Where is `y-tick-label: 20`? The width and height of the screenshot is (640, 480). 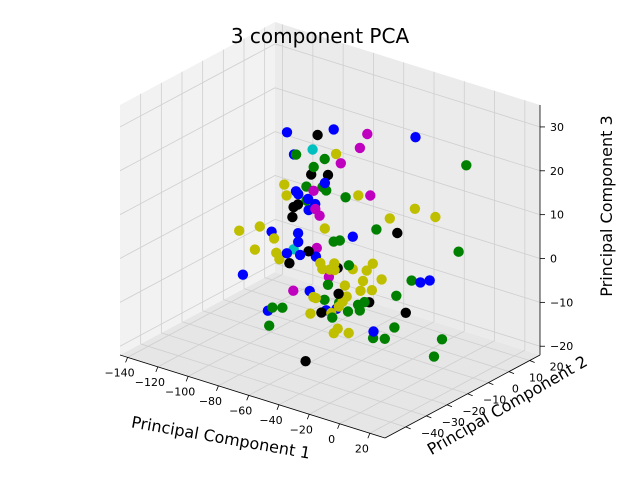 y-tick-label: 20 is located at coordinates (557, 367).